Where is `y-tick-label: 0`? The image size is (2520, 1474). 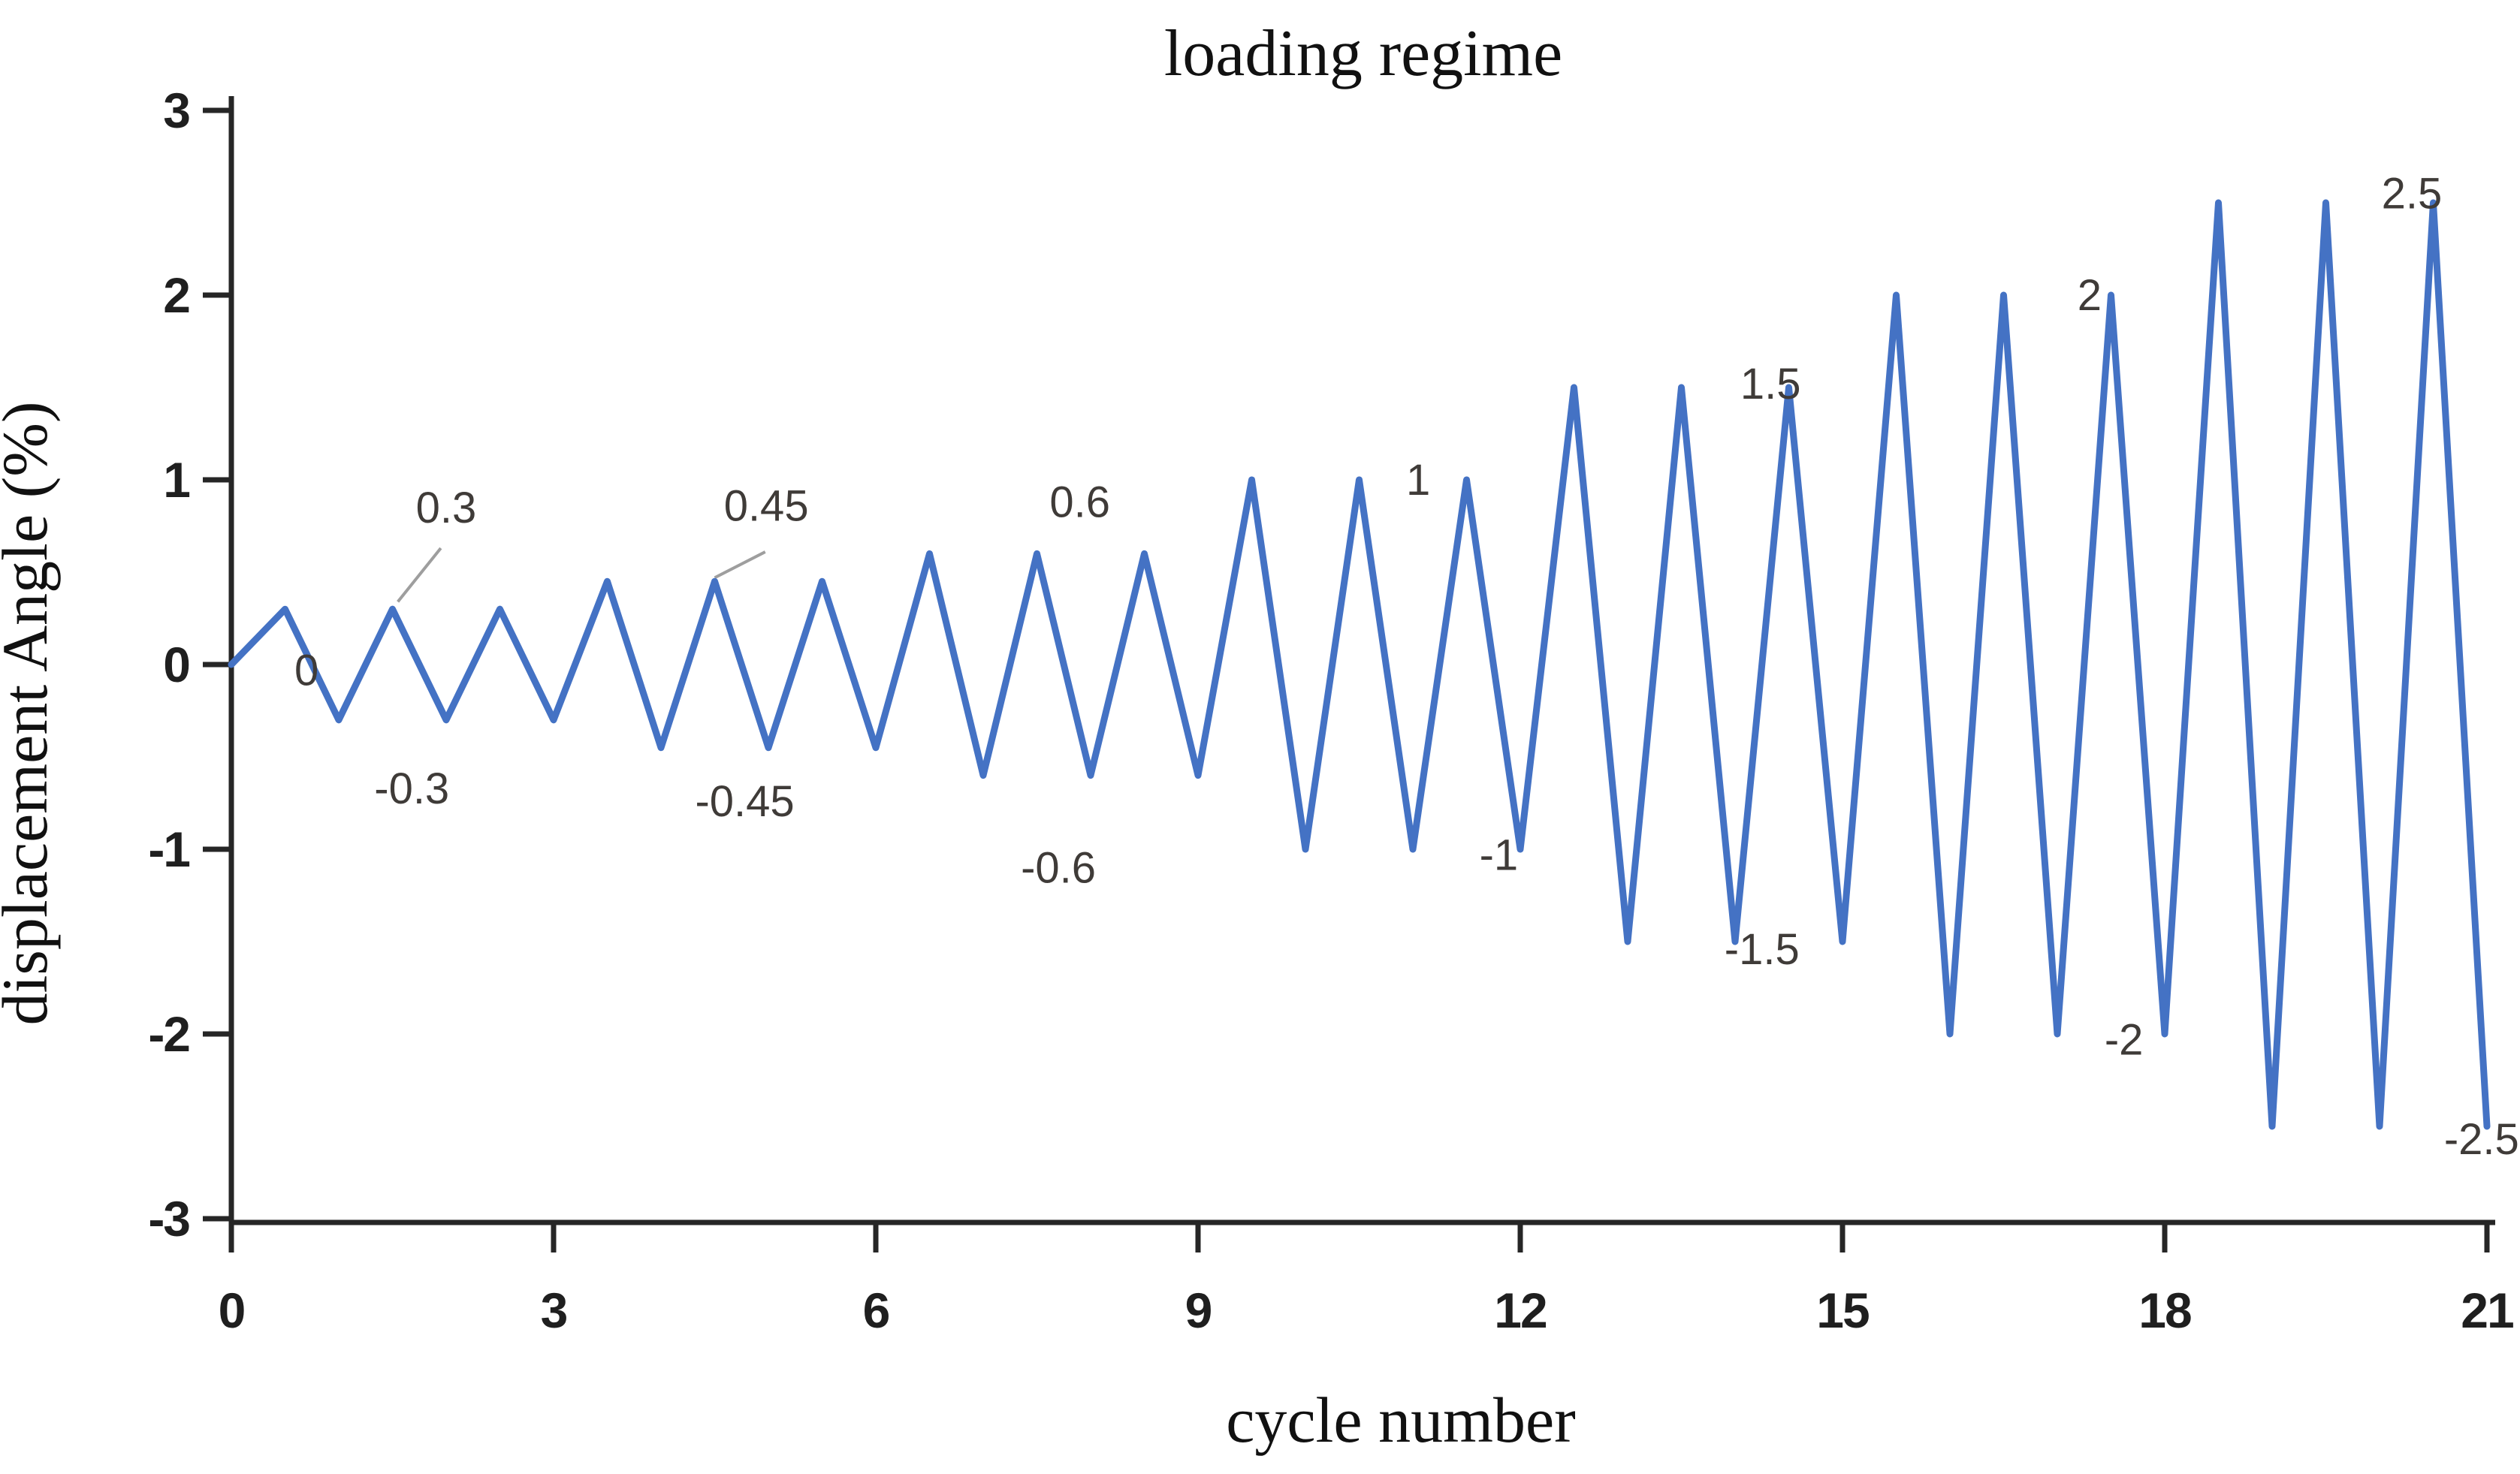
y-tick-label: 0 is located at coordinates (176, 664).